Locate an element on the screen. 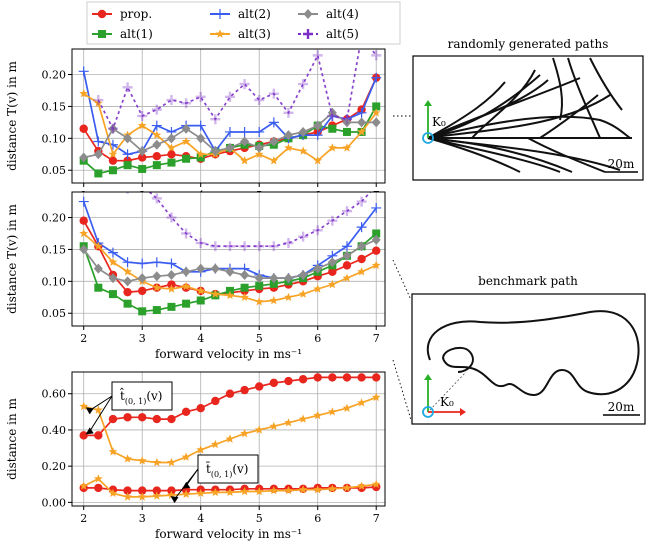  legend-item-alt1: alt(1) is located at coordinates (122, 34).